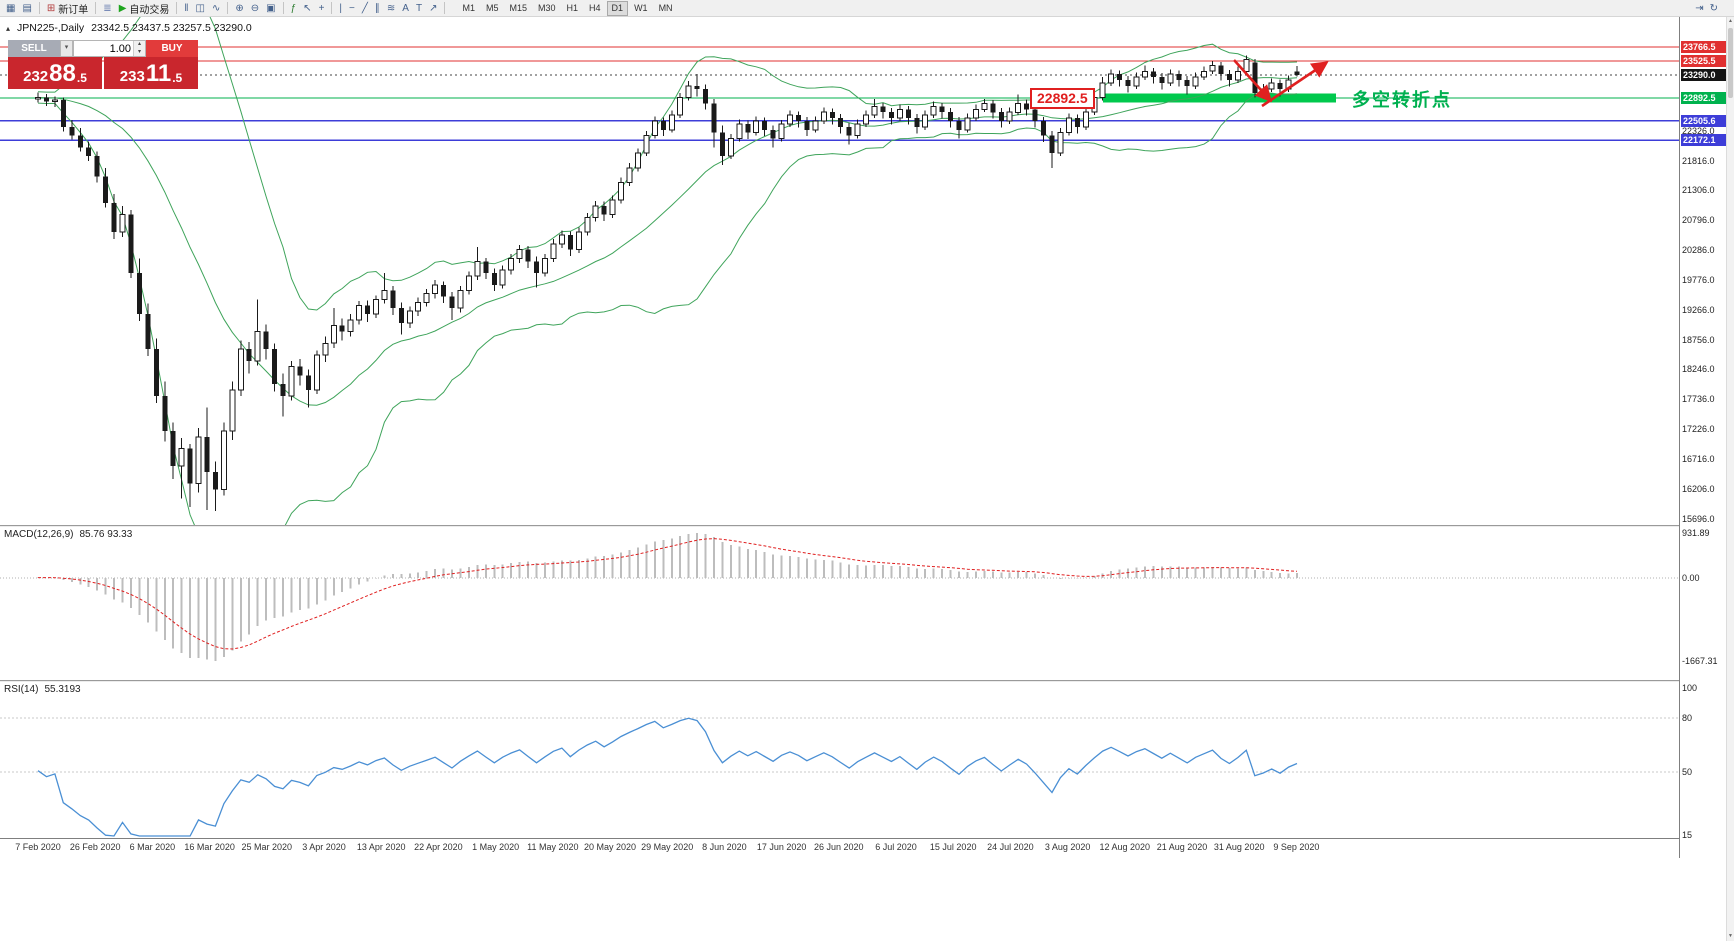 This screenshot has width=1734, height=941. What do you see at coordinates (186, 8) in the screenshot?
I see `bar-chart-button: ‖` at bounding box center [186, 8].